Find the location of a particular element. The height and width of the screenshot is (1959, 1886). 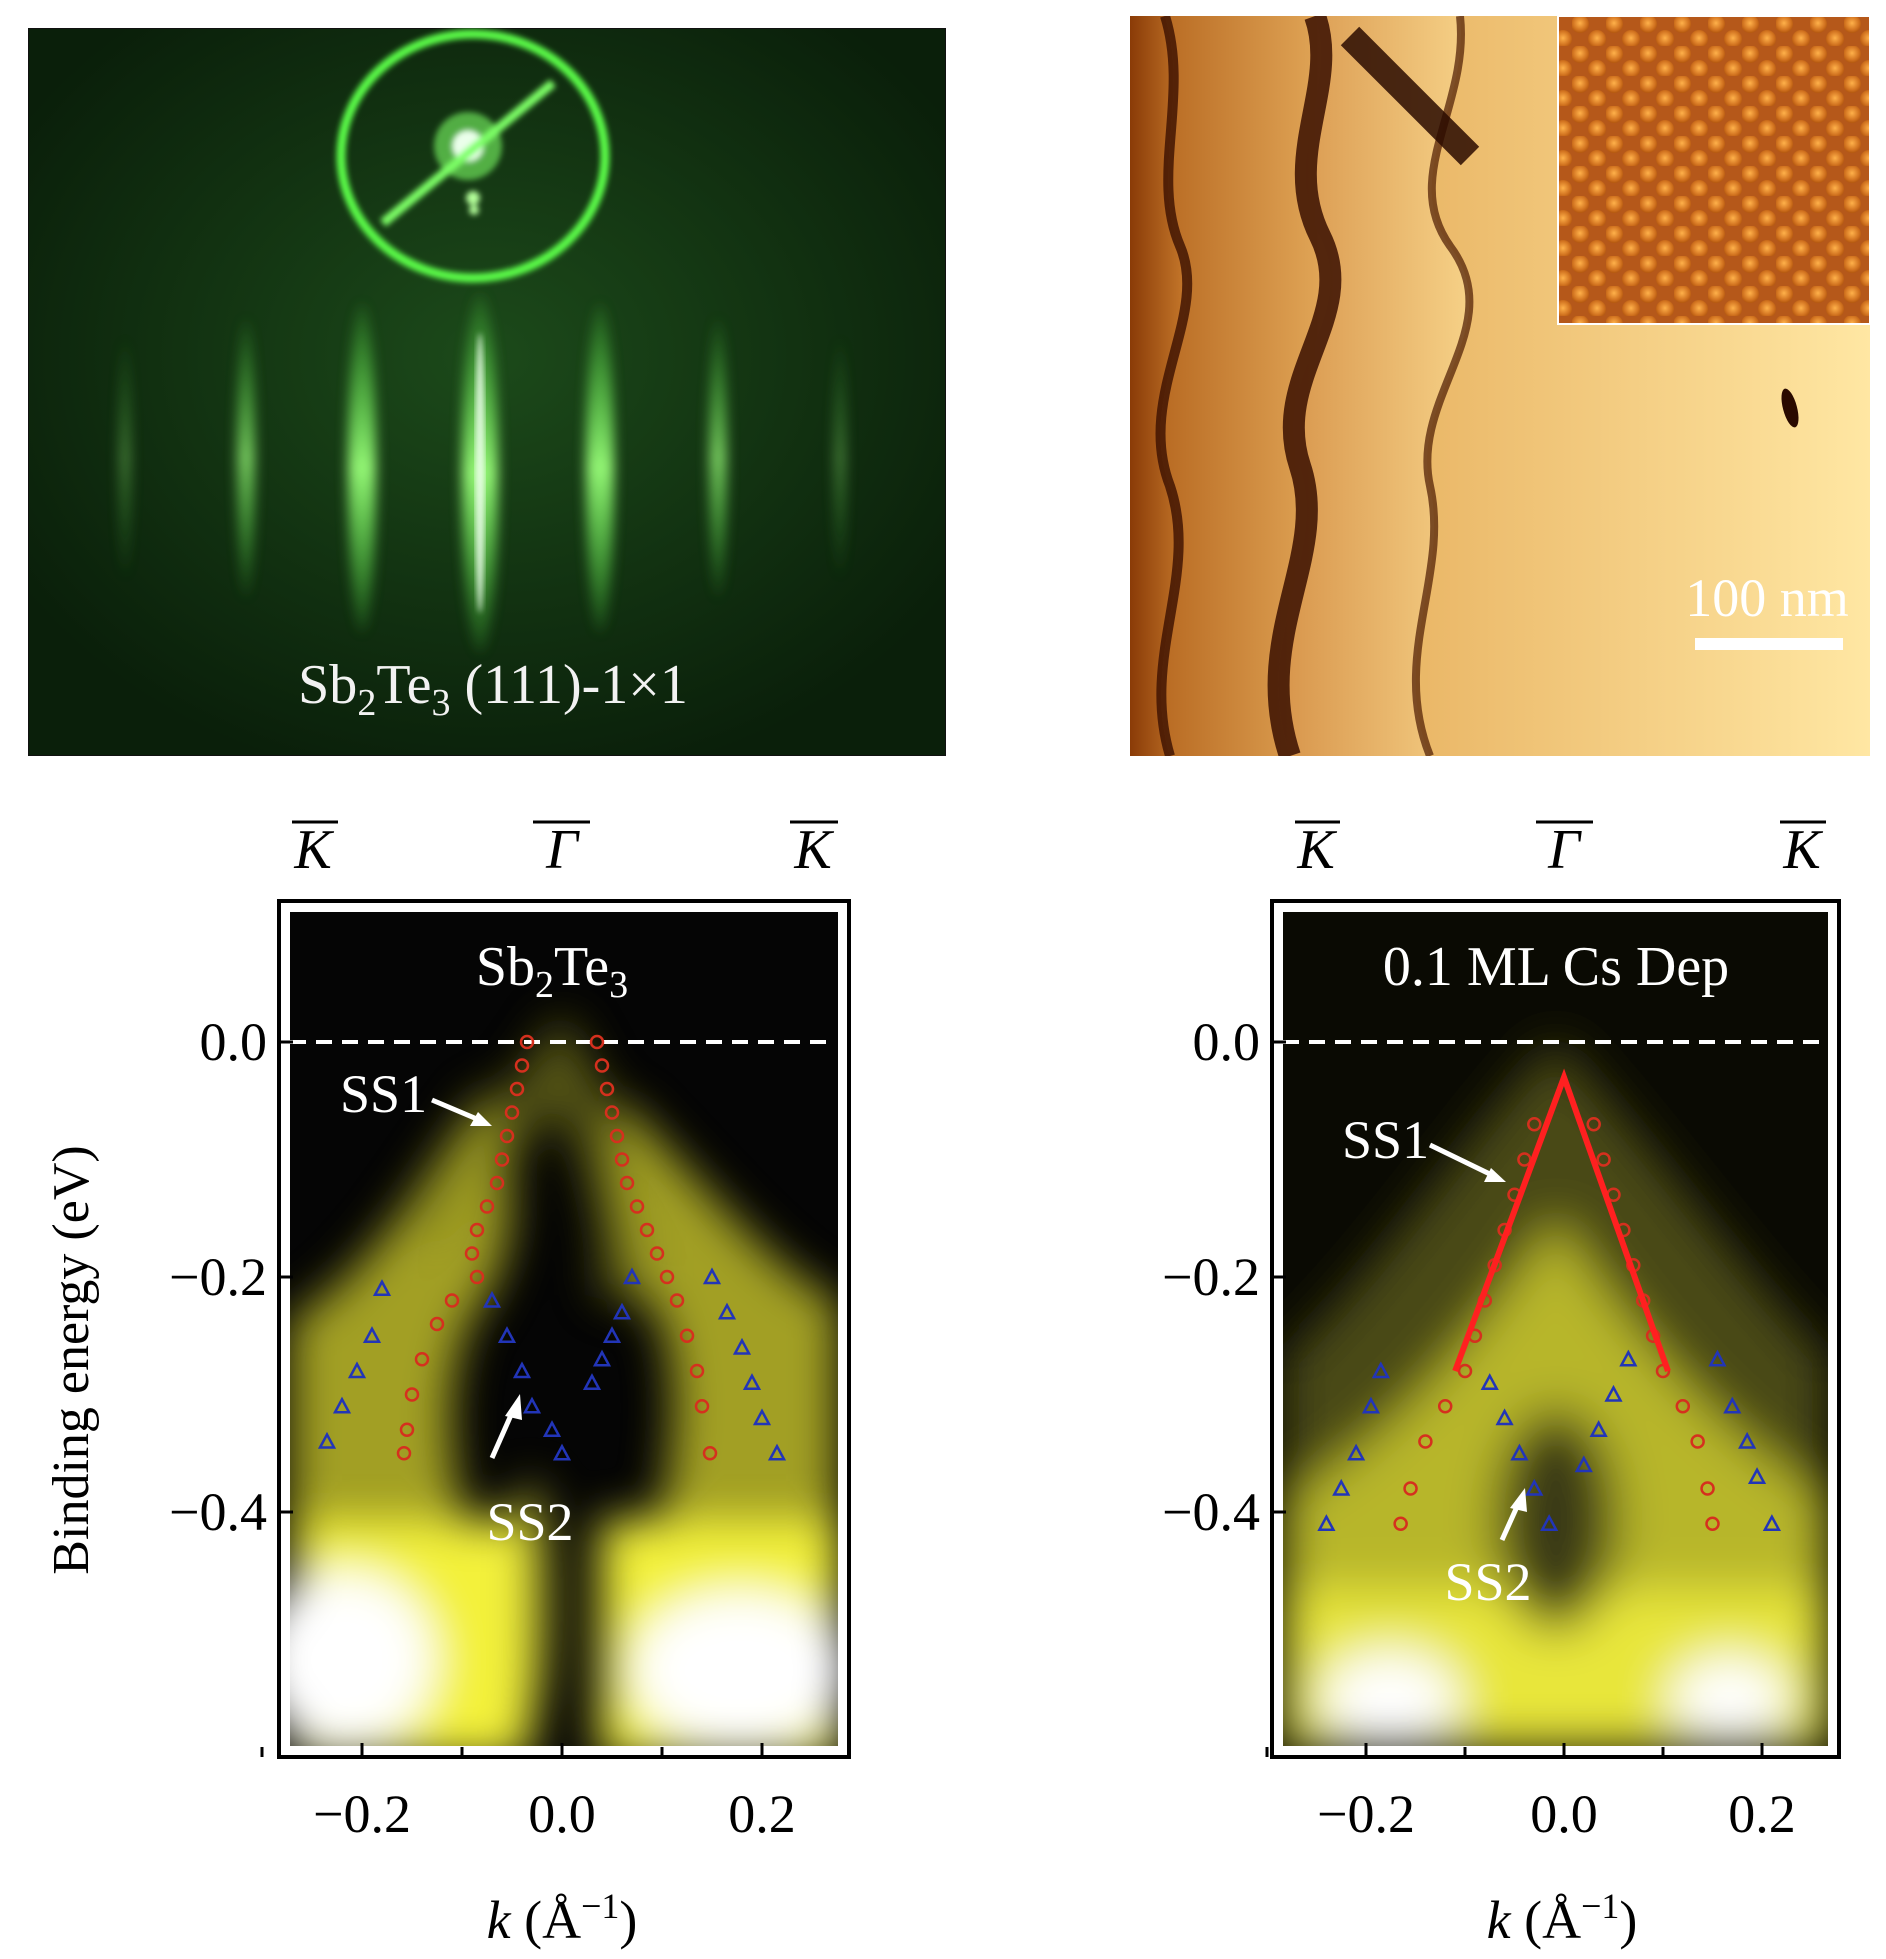

specular-spot is located at coordinates (468, 153).